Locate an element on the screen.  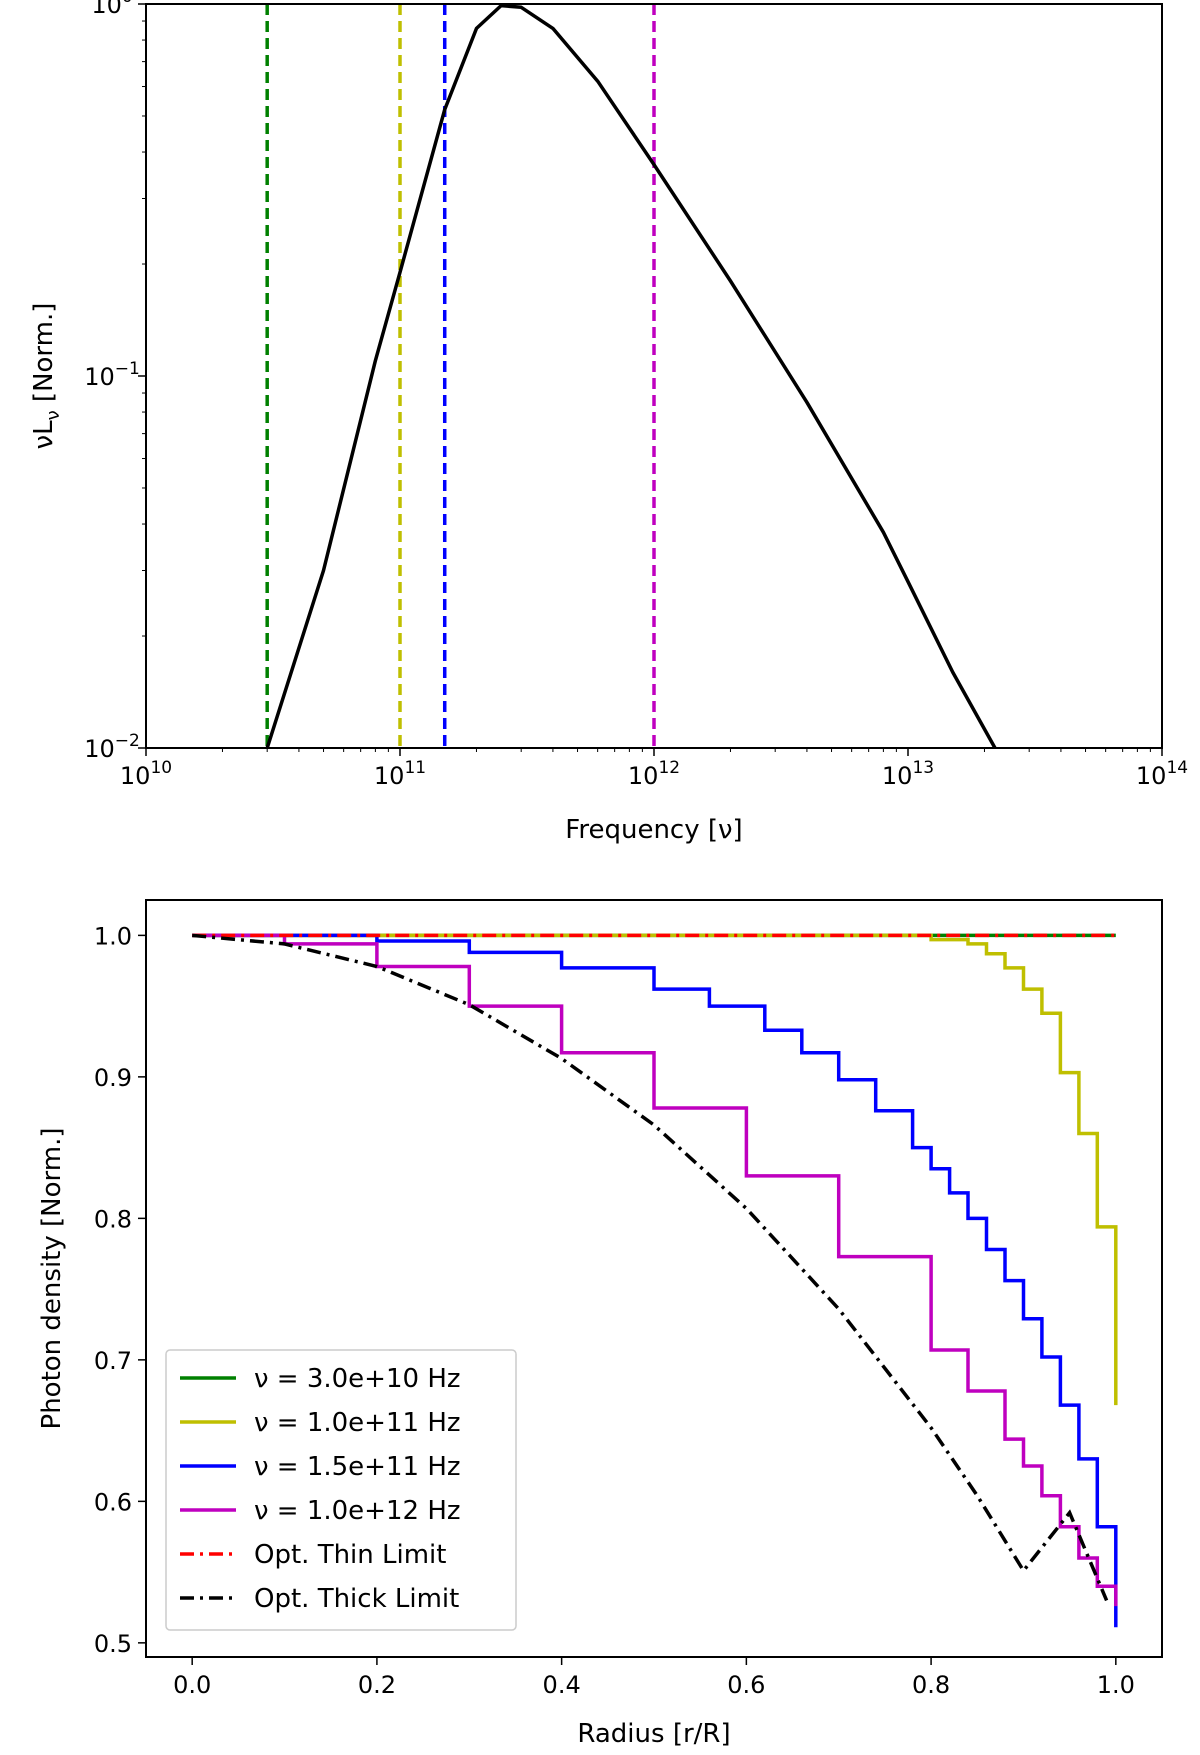
legend-entry: Opt. Thick Limit is located at coordinates (319, 1599).